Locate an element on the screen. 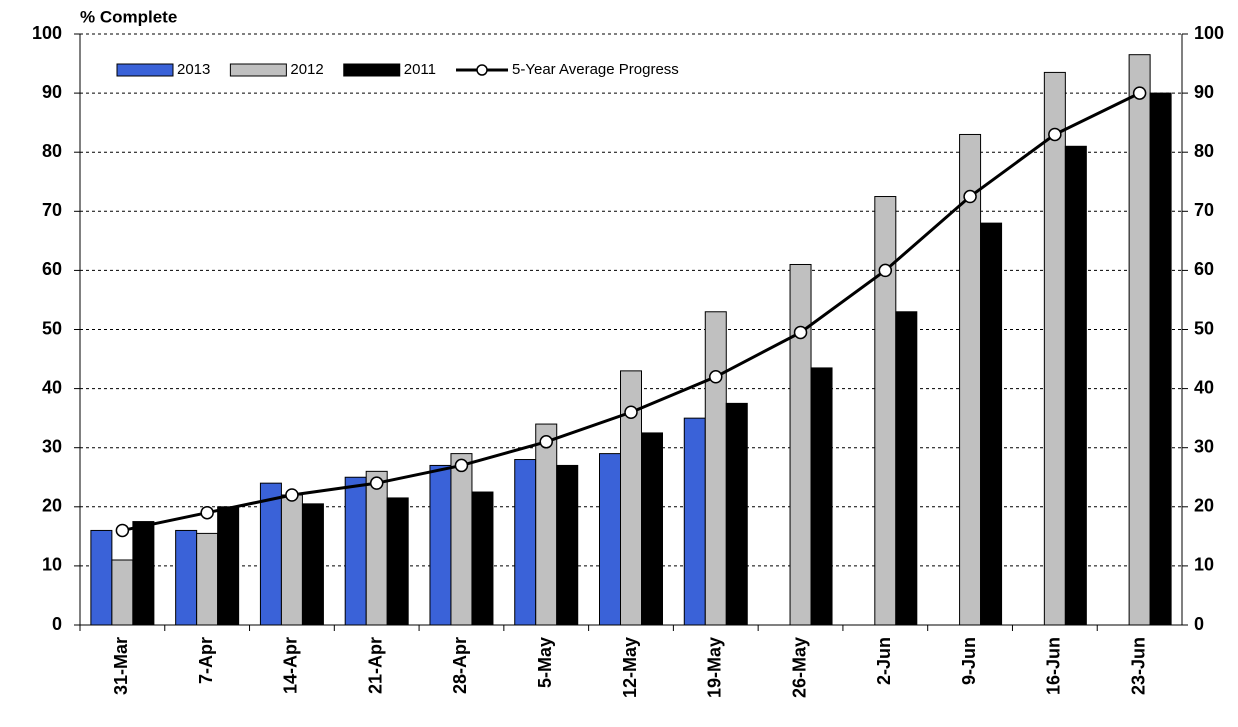 The height and width of the screenshot is (727, 1238). y-tick-label: 50 is located at coordinates (52, 328).